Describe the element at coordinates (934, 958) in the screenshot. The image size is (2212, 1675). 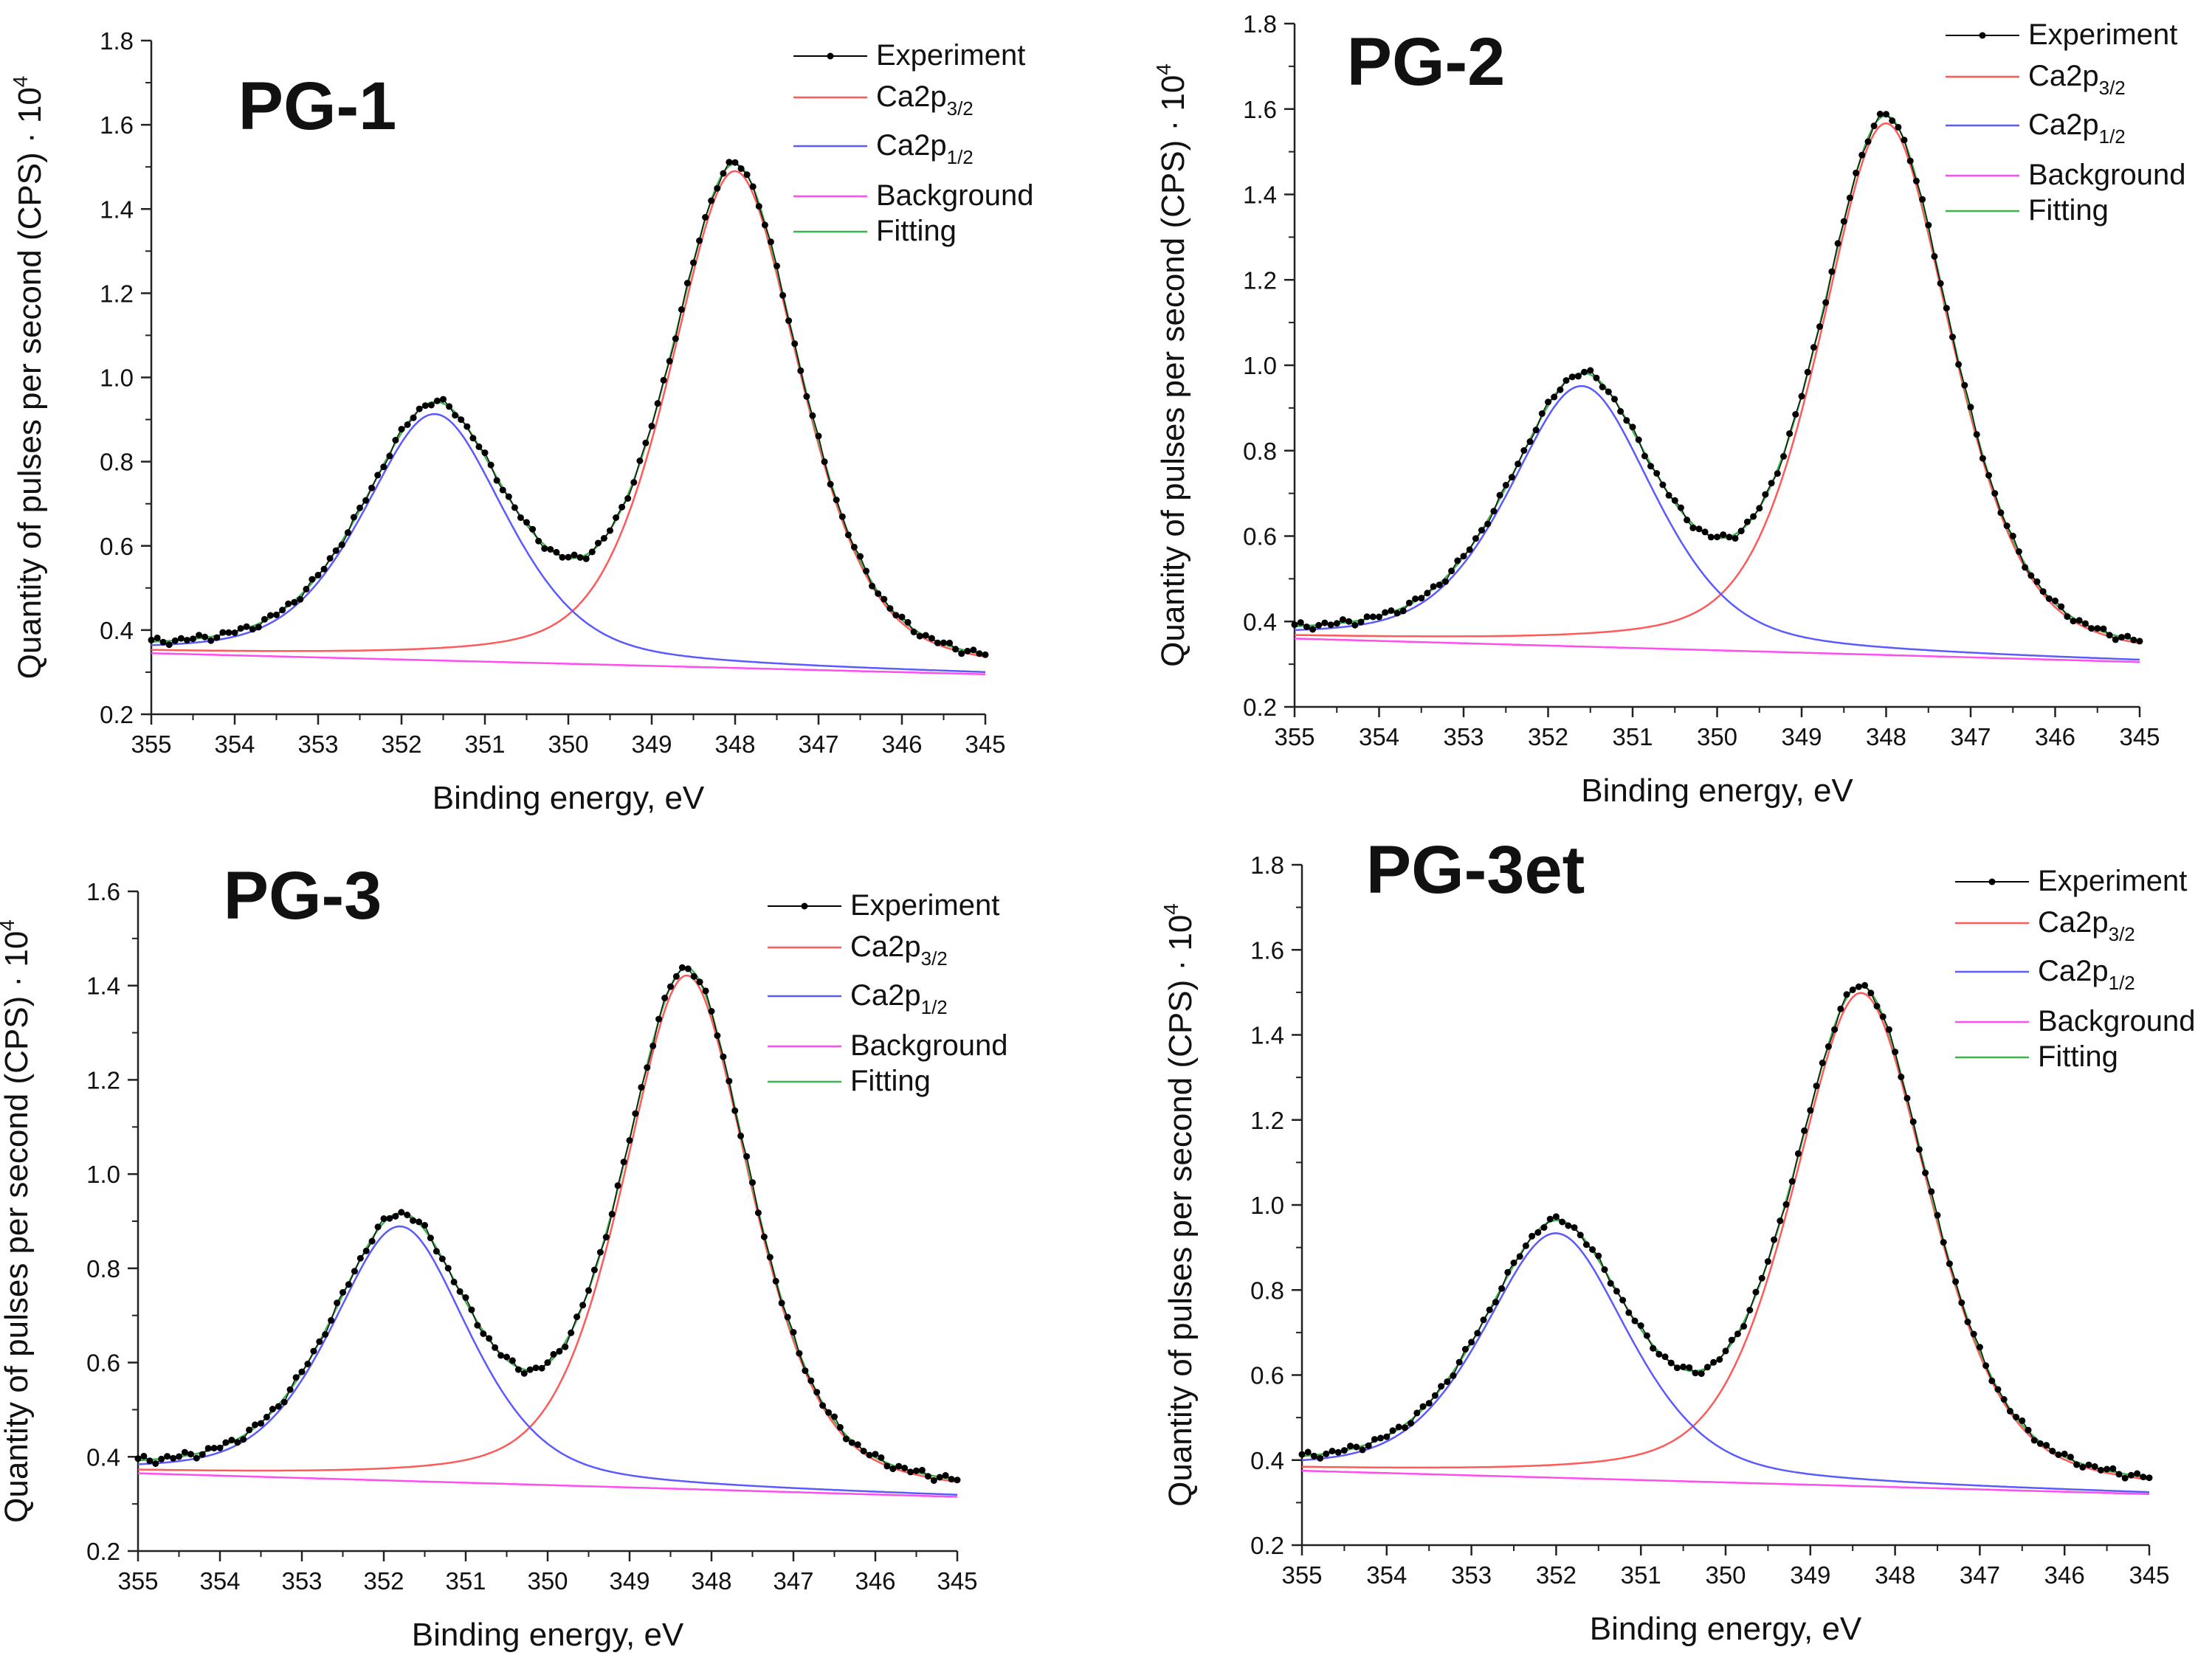
I see `legend-label-sub: 3/2` at that location.